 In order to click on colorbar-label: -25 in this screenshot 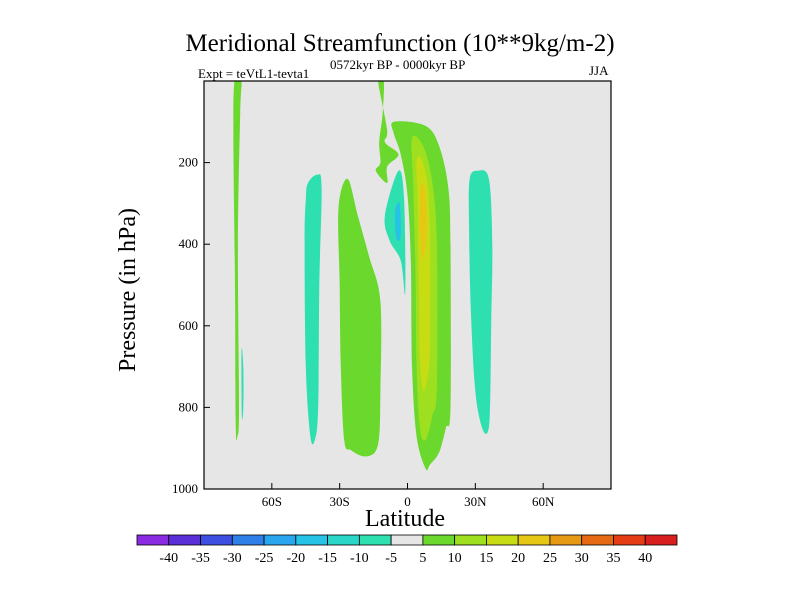, I will do `click(264, 558)`.